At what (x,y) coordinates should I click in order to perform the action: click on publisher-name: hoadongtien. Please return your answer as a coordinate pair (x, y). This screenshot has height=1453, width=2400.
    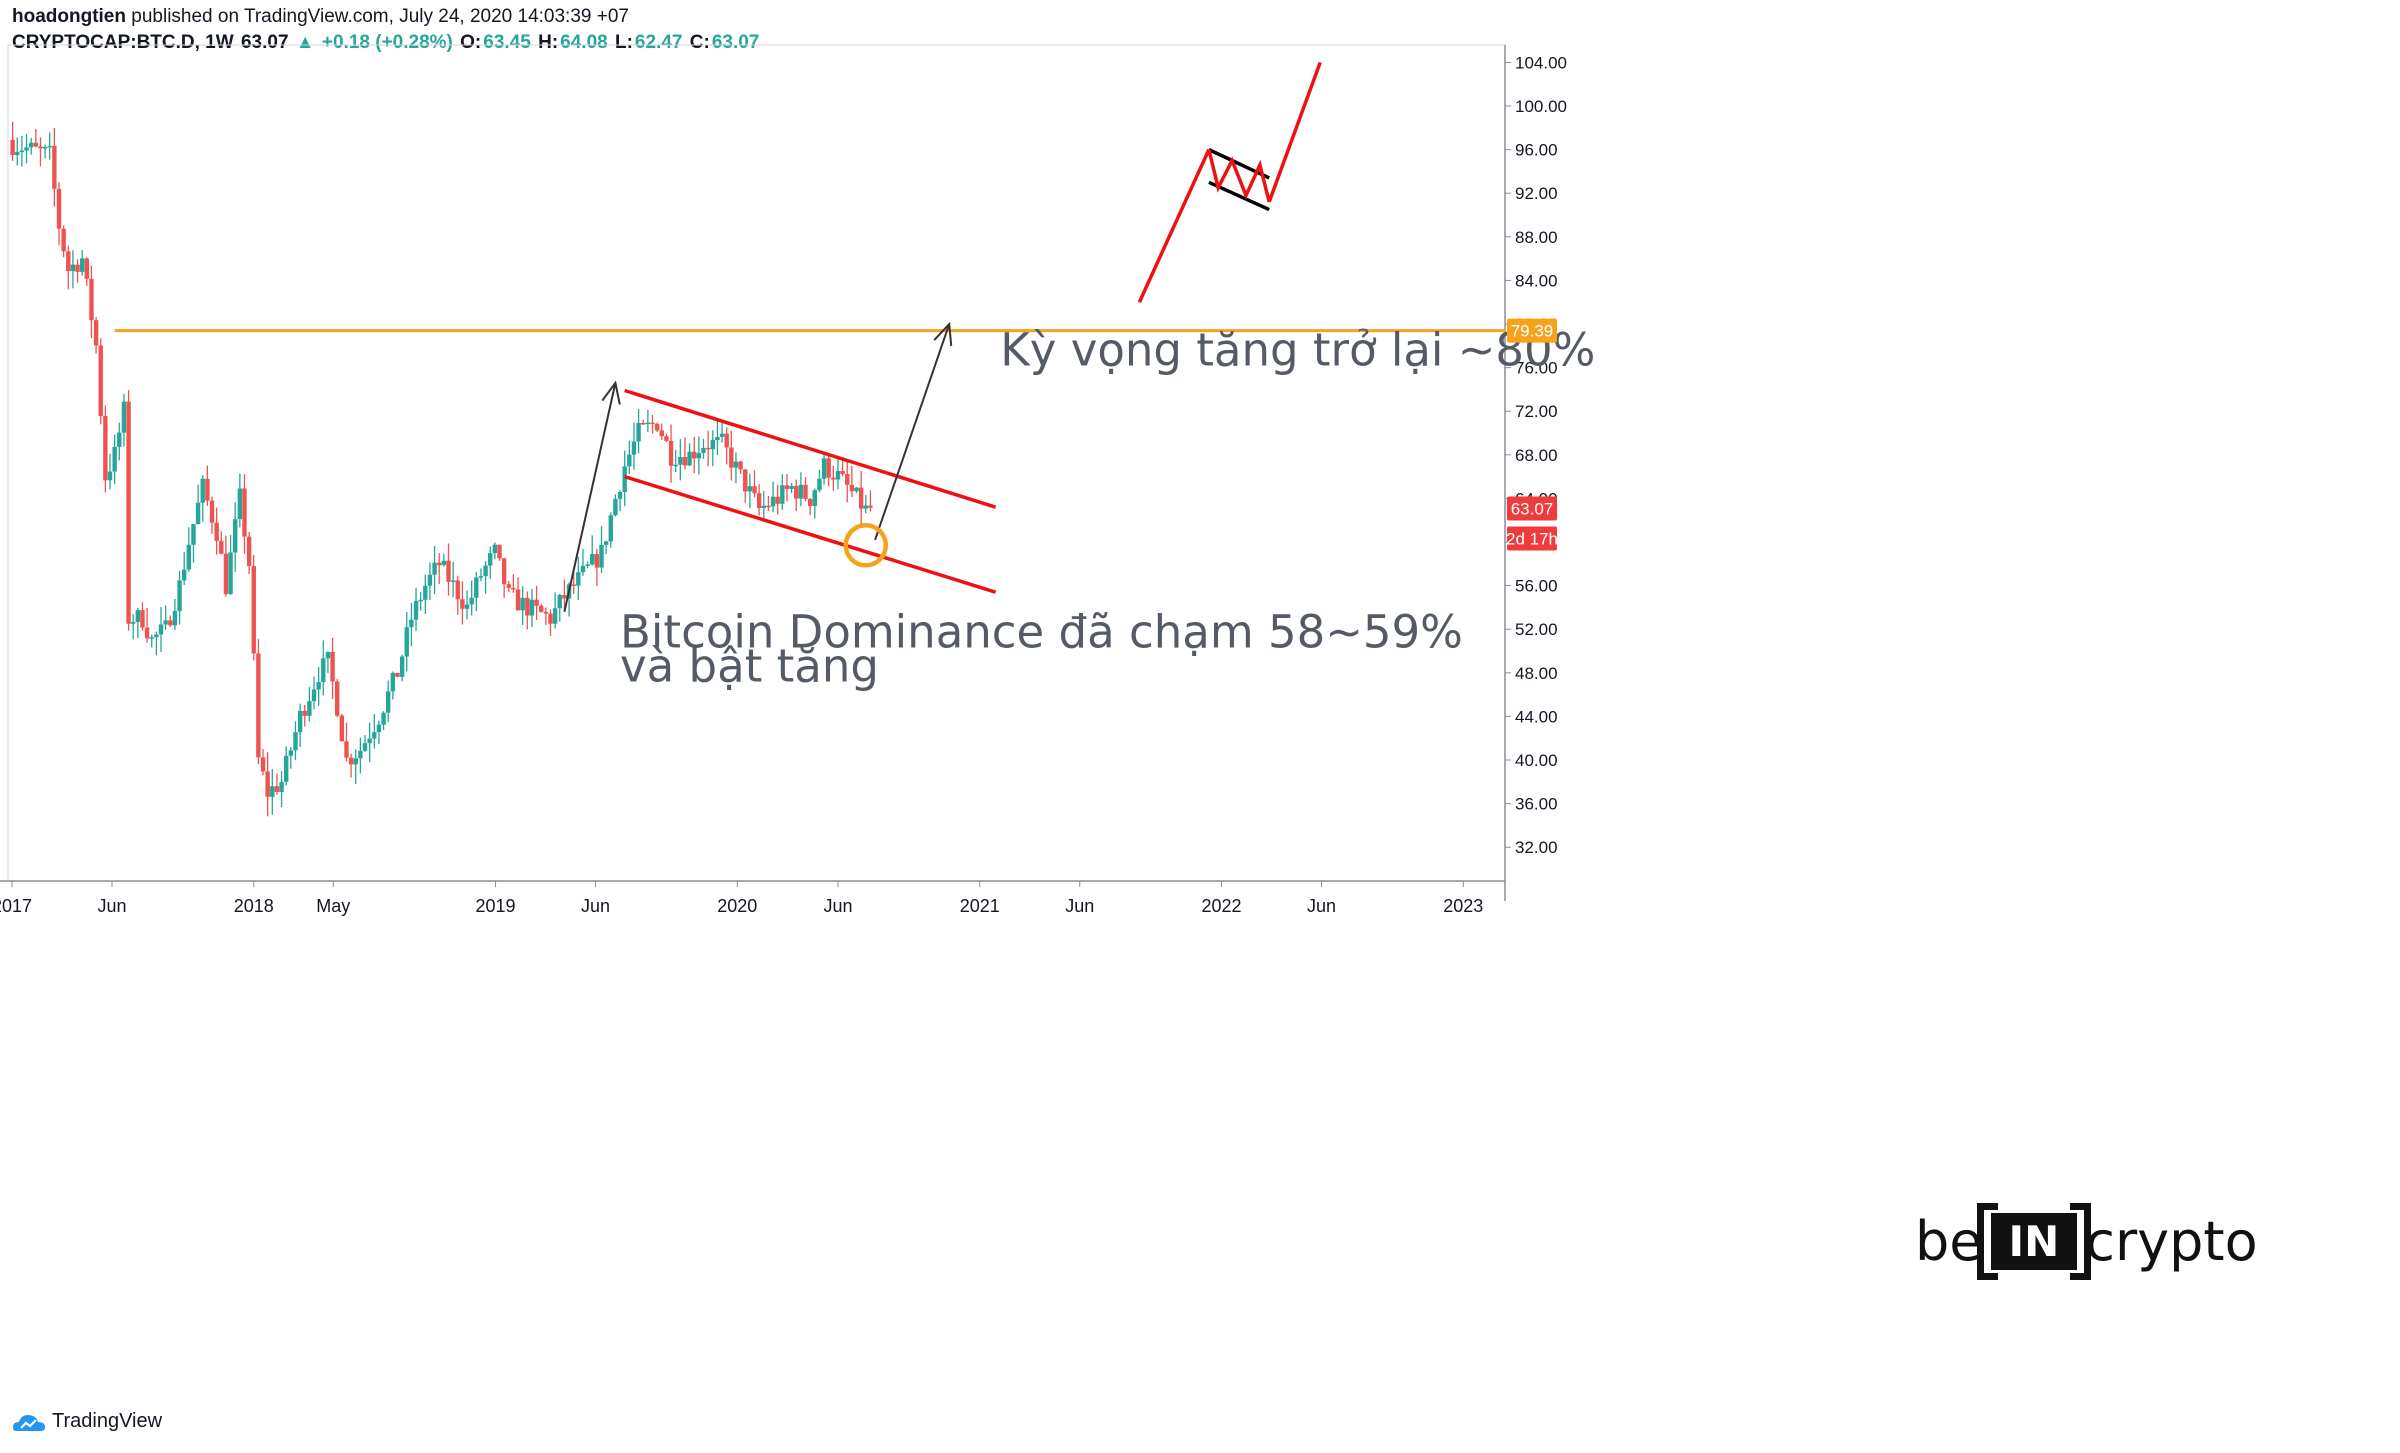
    Looking at the image, I should click on (69, 16).